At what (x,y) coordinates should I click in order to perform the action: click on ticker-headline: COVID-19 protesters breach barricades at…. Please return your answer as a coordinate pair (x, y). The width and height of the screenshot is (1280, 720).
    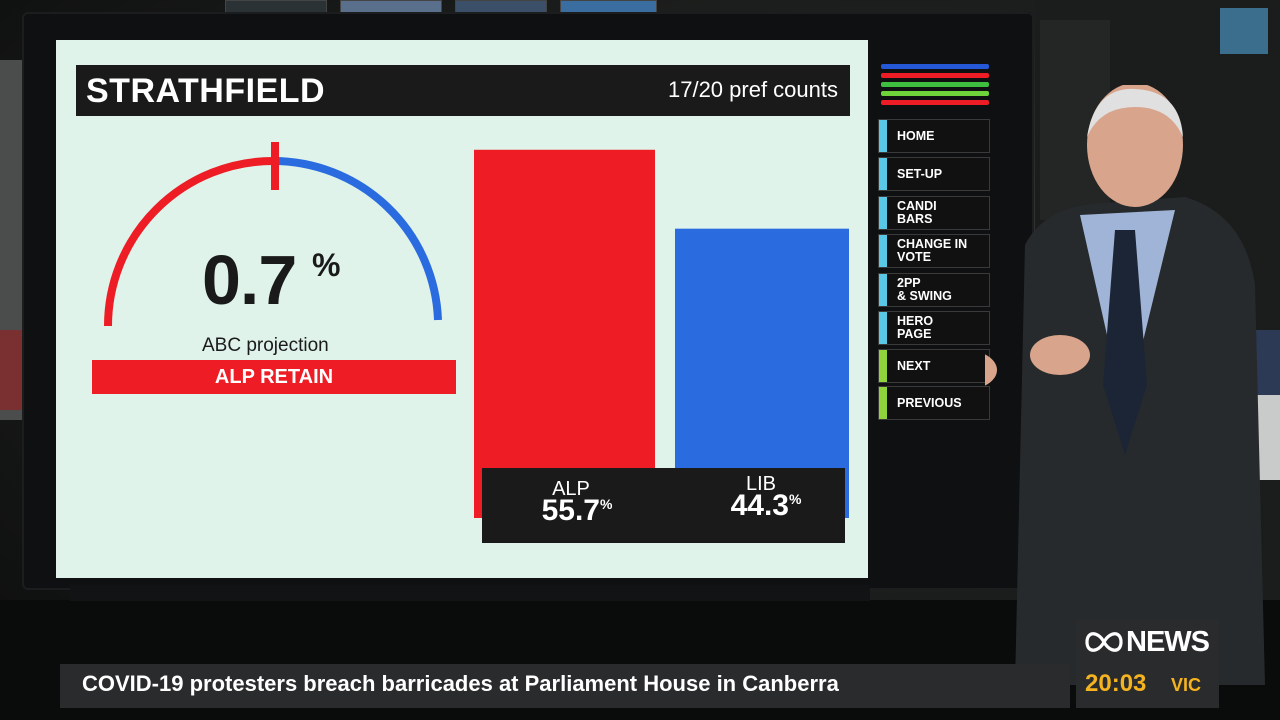
    Looking at the image, I should click on (460, 683).